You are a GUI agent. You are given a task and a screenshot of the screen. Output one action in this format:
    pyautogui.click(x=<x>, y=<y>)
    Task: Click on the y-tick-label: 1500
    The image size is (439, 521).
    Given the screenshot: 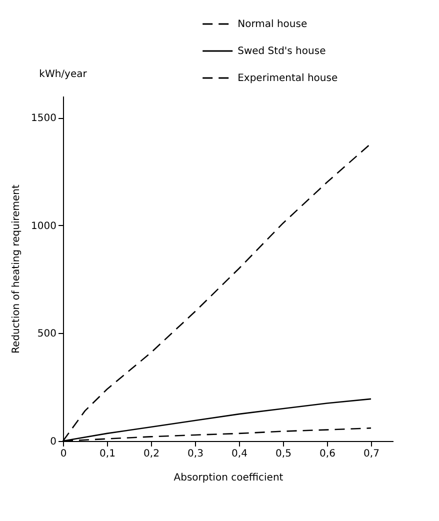 What is the action you would take?
    pyautogui.click(x=43, y=118)
    